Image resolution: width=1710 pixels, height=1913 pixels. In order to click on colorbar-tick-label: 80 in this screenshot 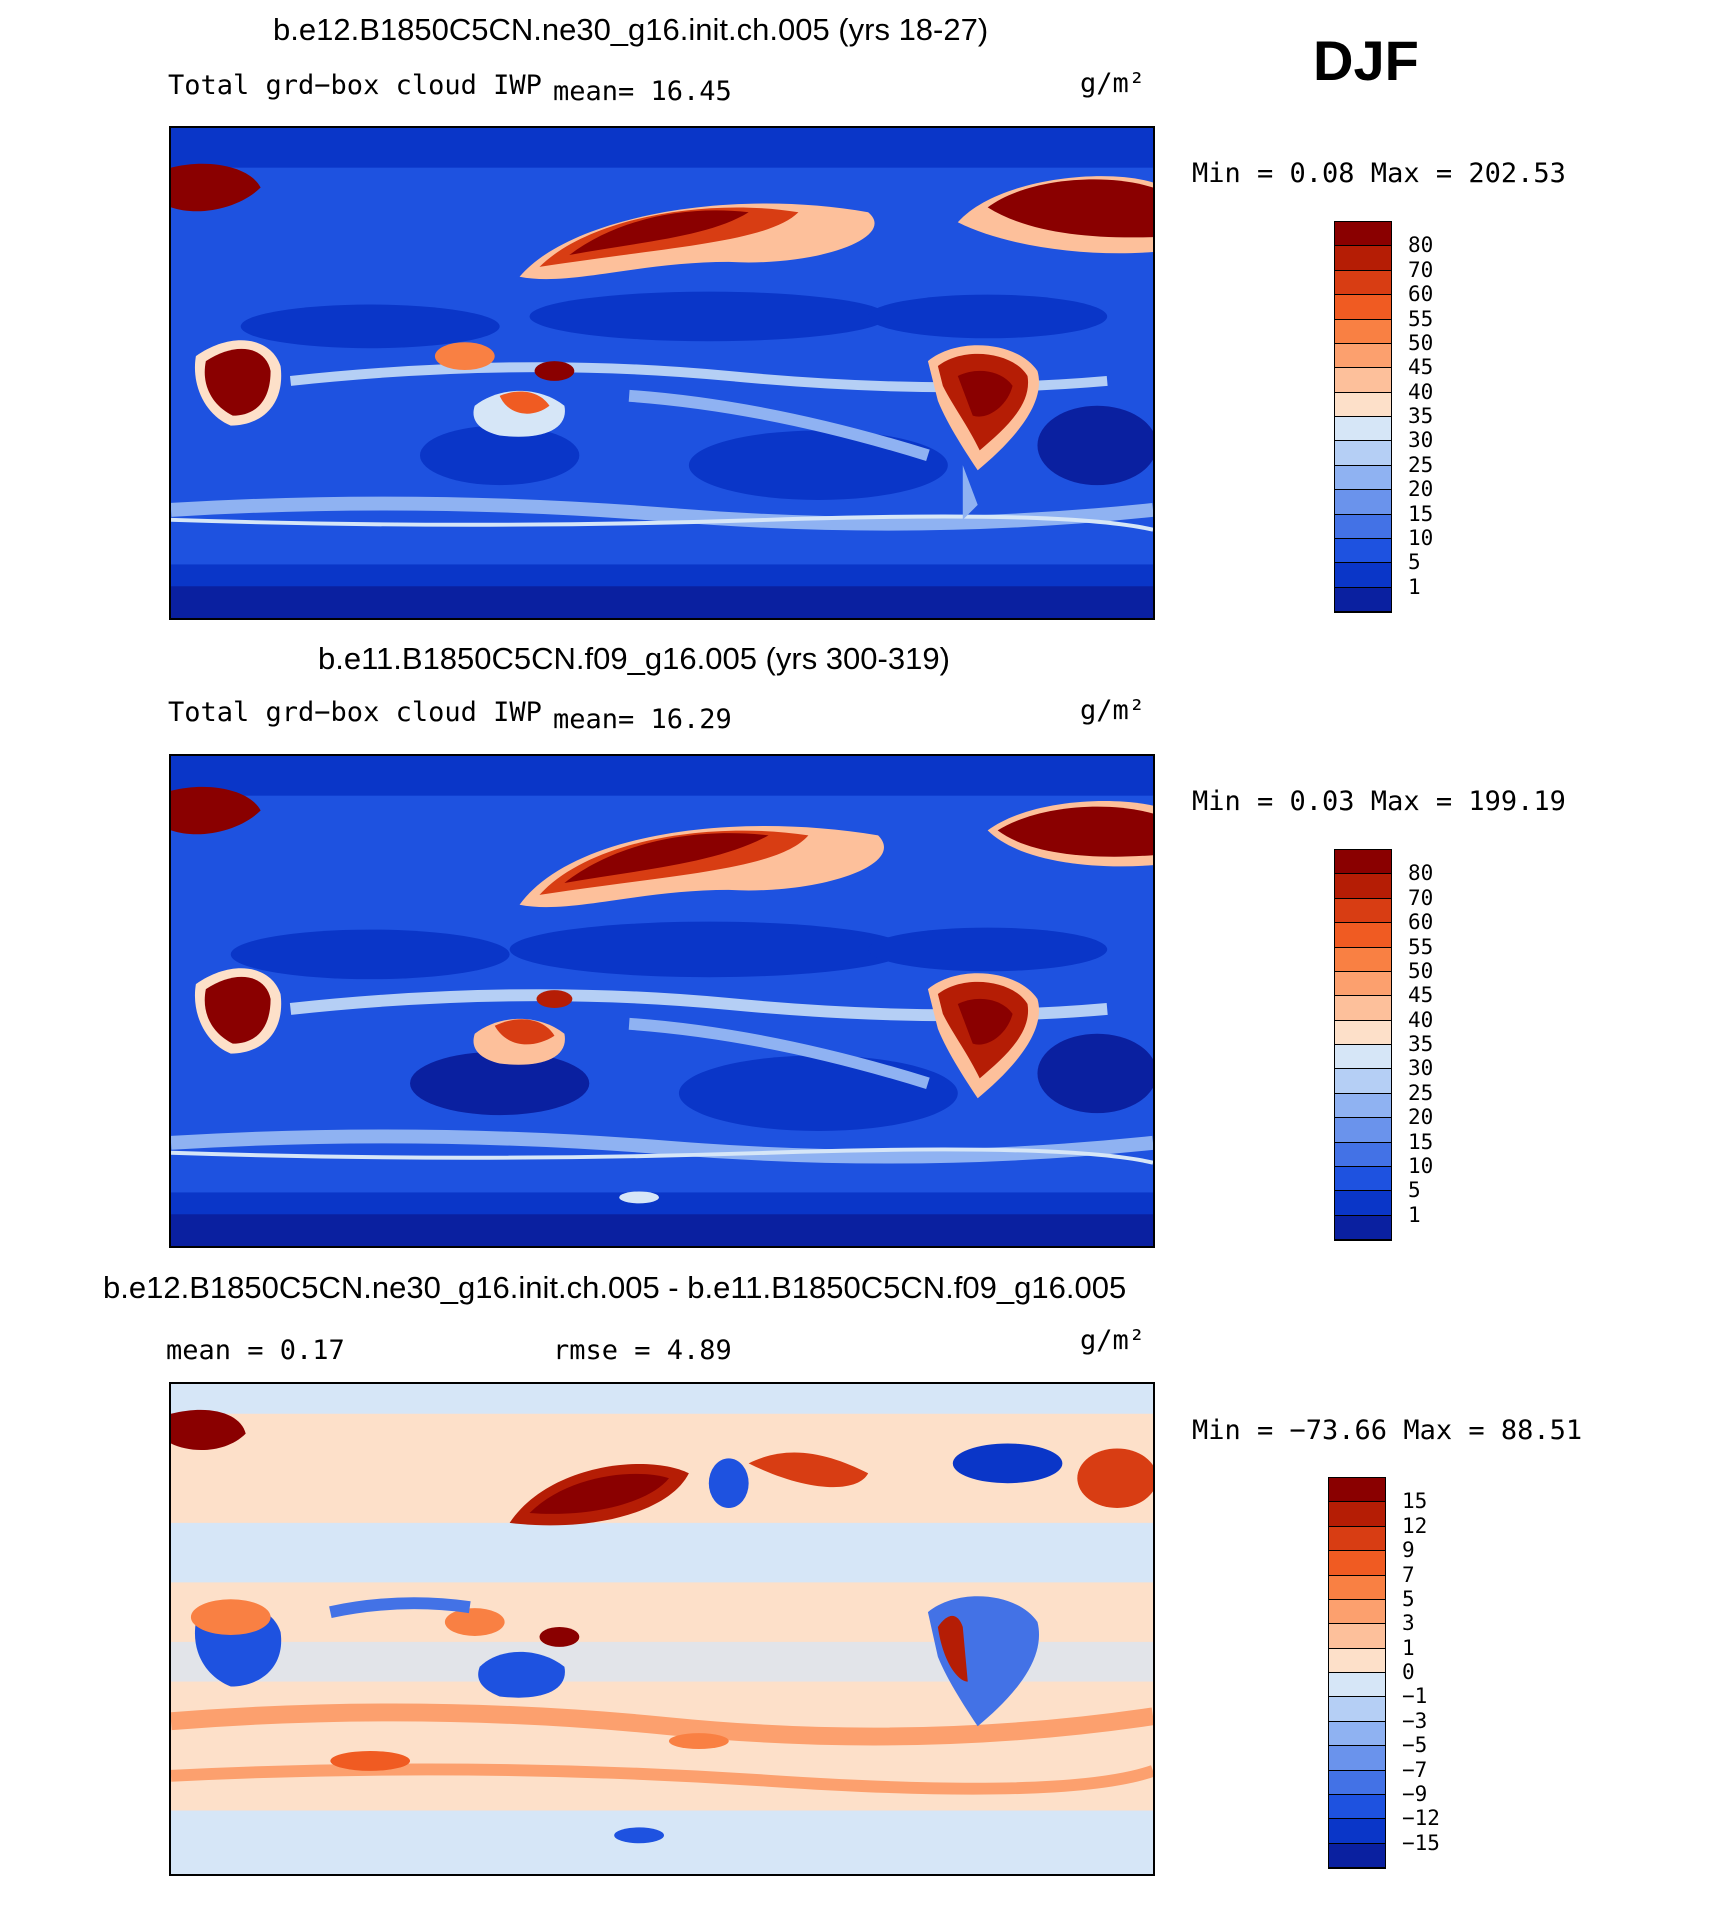, I will do `click(1420, 873)`.